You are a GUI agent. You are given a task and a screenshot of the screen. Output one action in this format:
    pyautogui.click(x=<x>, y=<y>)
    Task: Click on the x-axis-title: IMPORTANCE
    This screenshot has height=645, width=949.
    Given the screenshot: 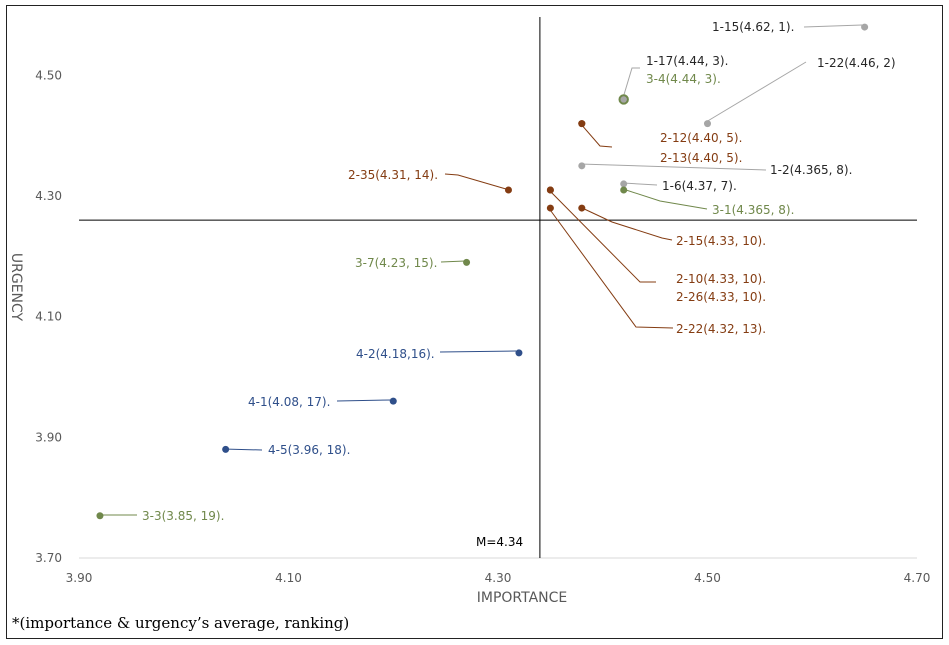 What is the action you would take?
    pyautogui.click(x=522, y=598)
    